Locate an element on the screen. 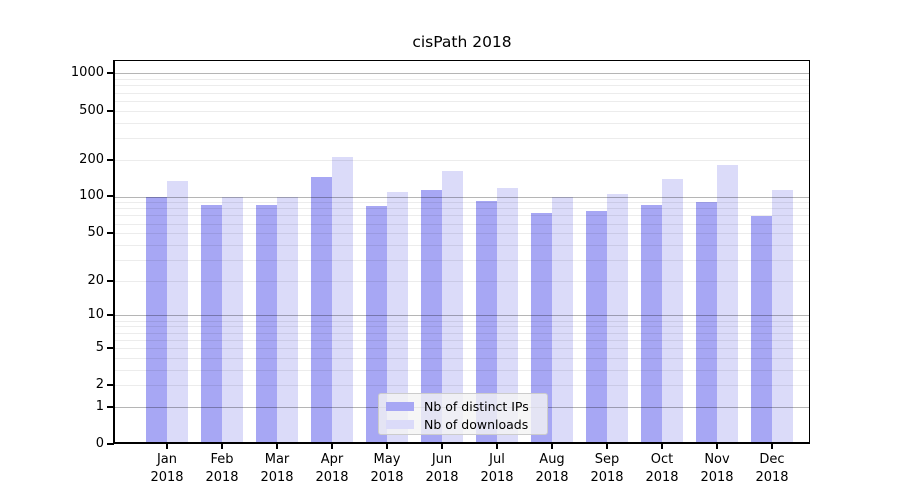 The width and height of the screenshot is (900, 500). chart-title: cisPath 2018 is located at coordinates (462, 42).